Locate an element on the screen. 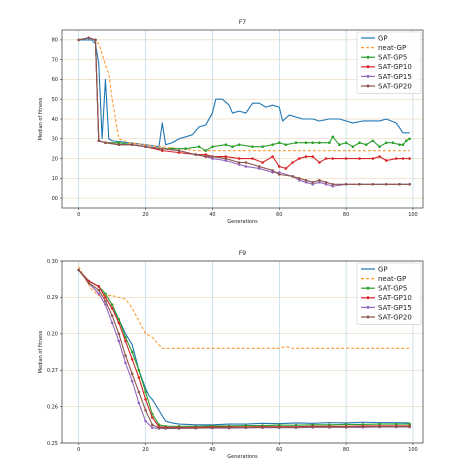 The image size is (474, 466). y-tick-label: 00 is located at coordinates (55, 199).